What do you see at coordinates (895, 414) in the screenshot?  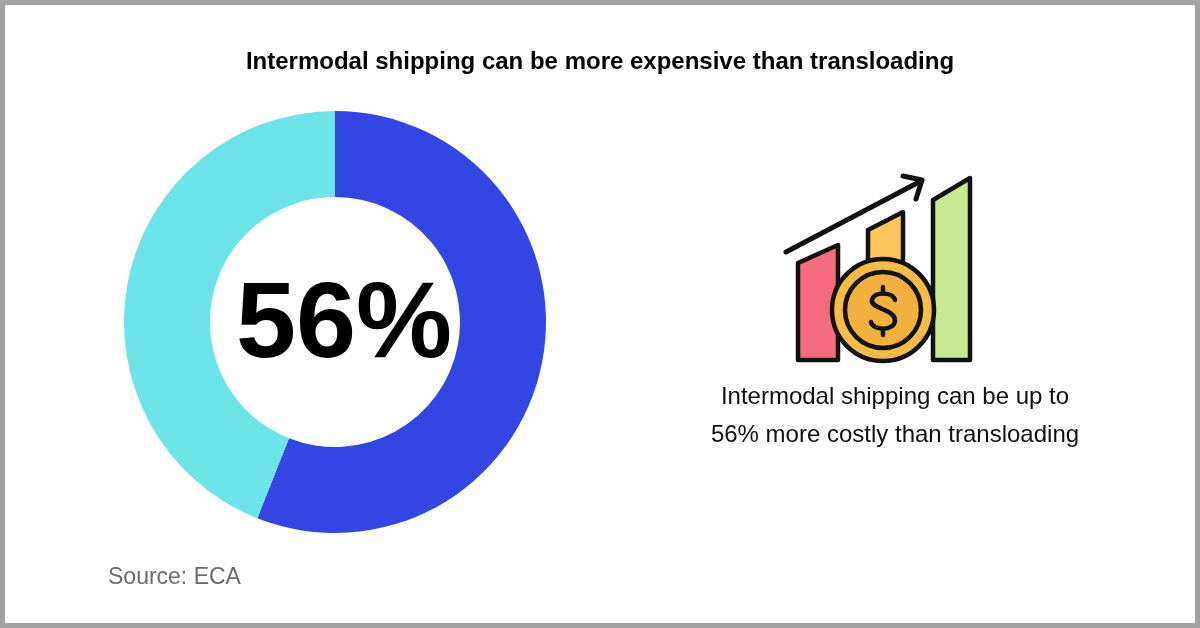 I see `text: Intermodal shipping can be up to 56% more costly than transloading` at bounding box center [895, 414].